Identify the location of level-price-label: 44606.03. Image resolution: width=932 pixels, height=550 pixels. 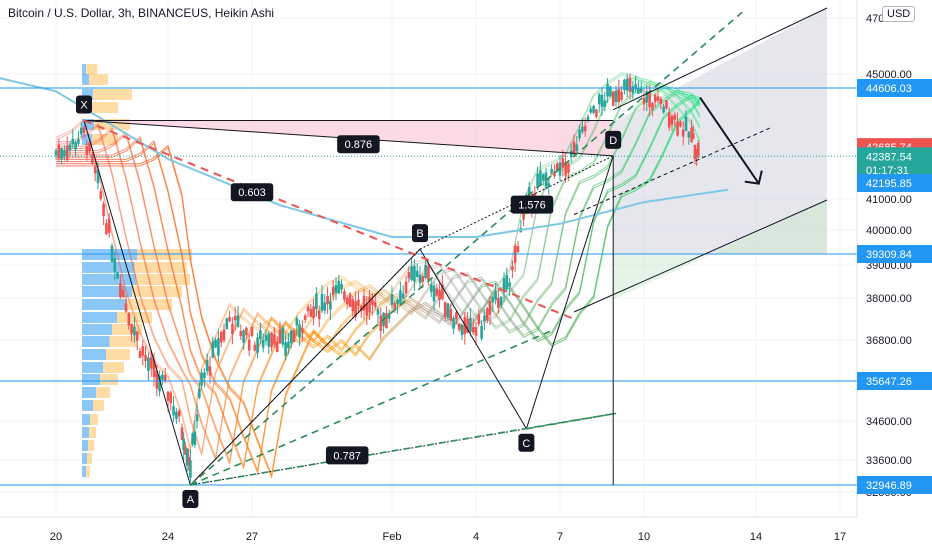
(889, 89).